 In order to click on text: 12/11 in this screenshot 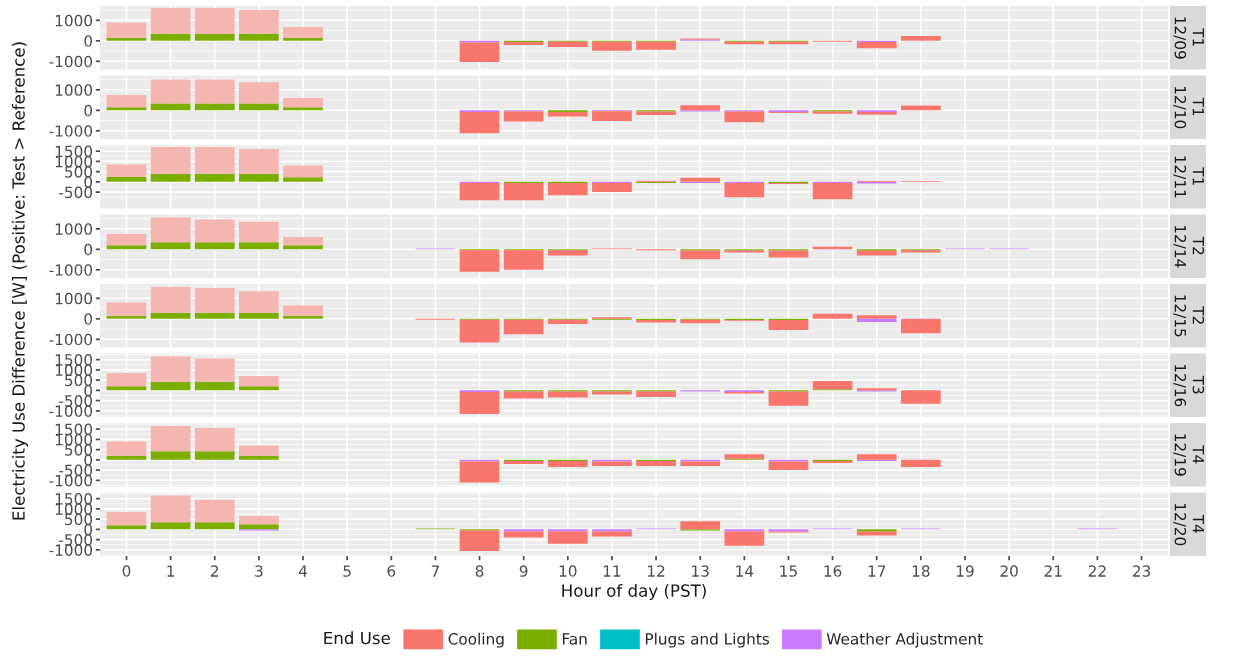, I will do `click(1180, 177)`.